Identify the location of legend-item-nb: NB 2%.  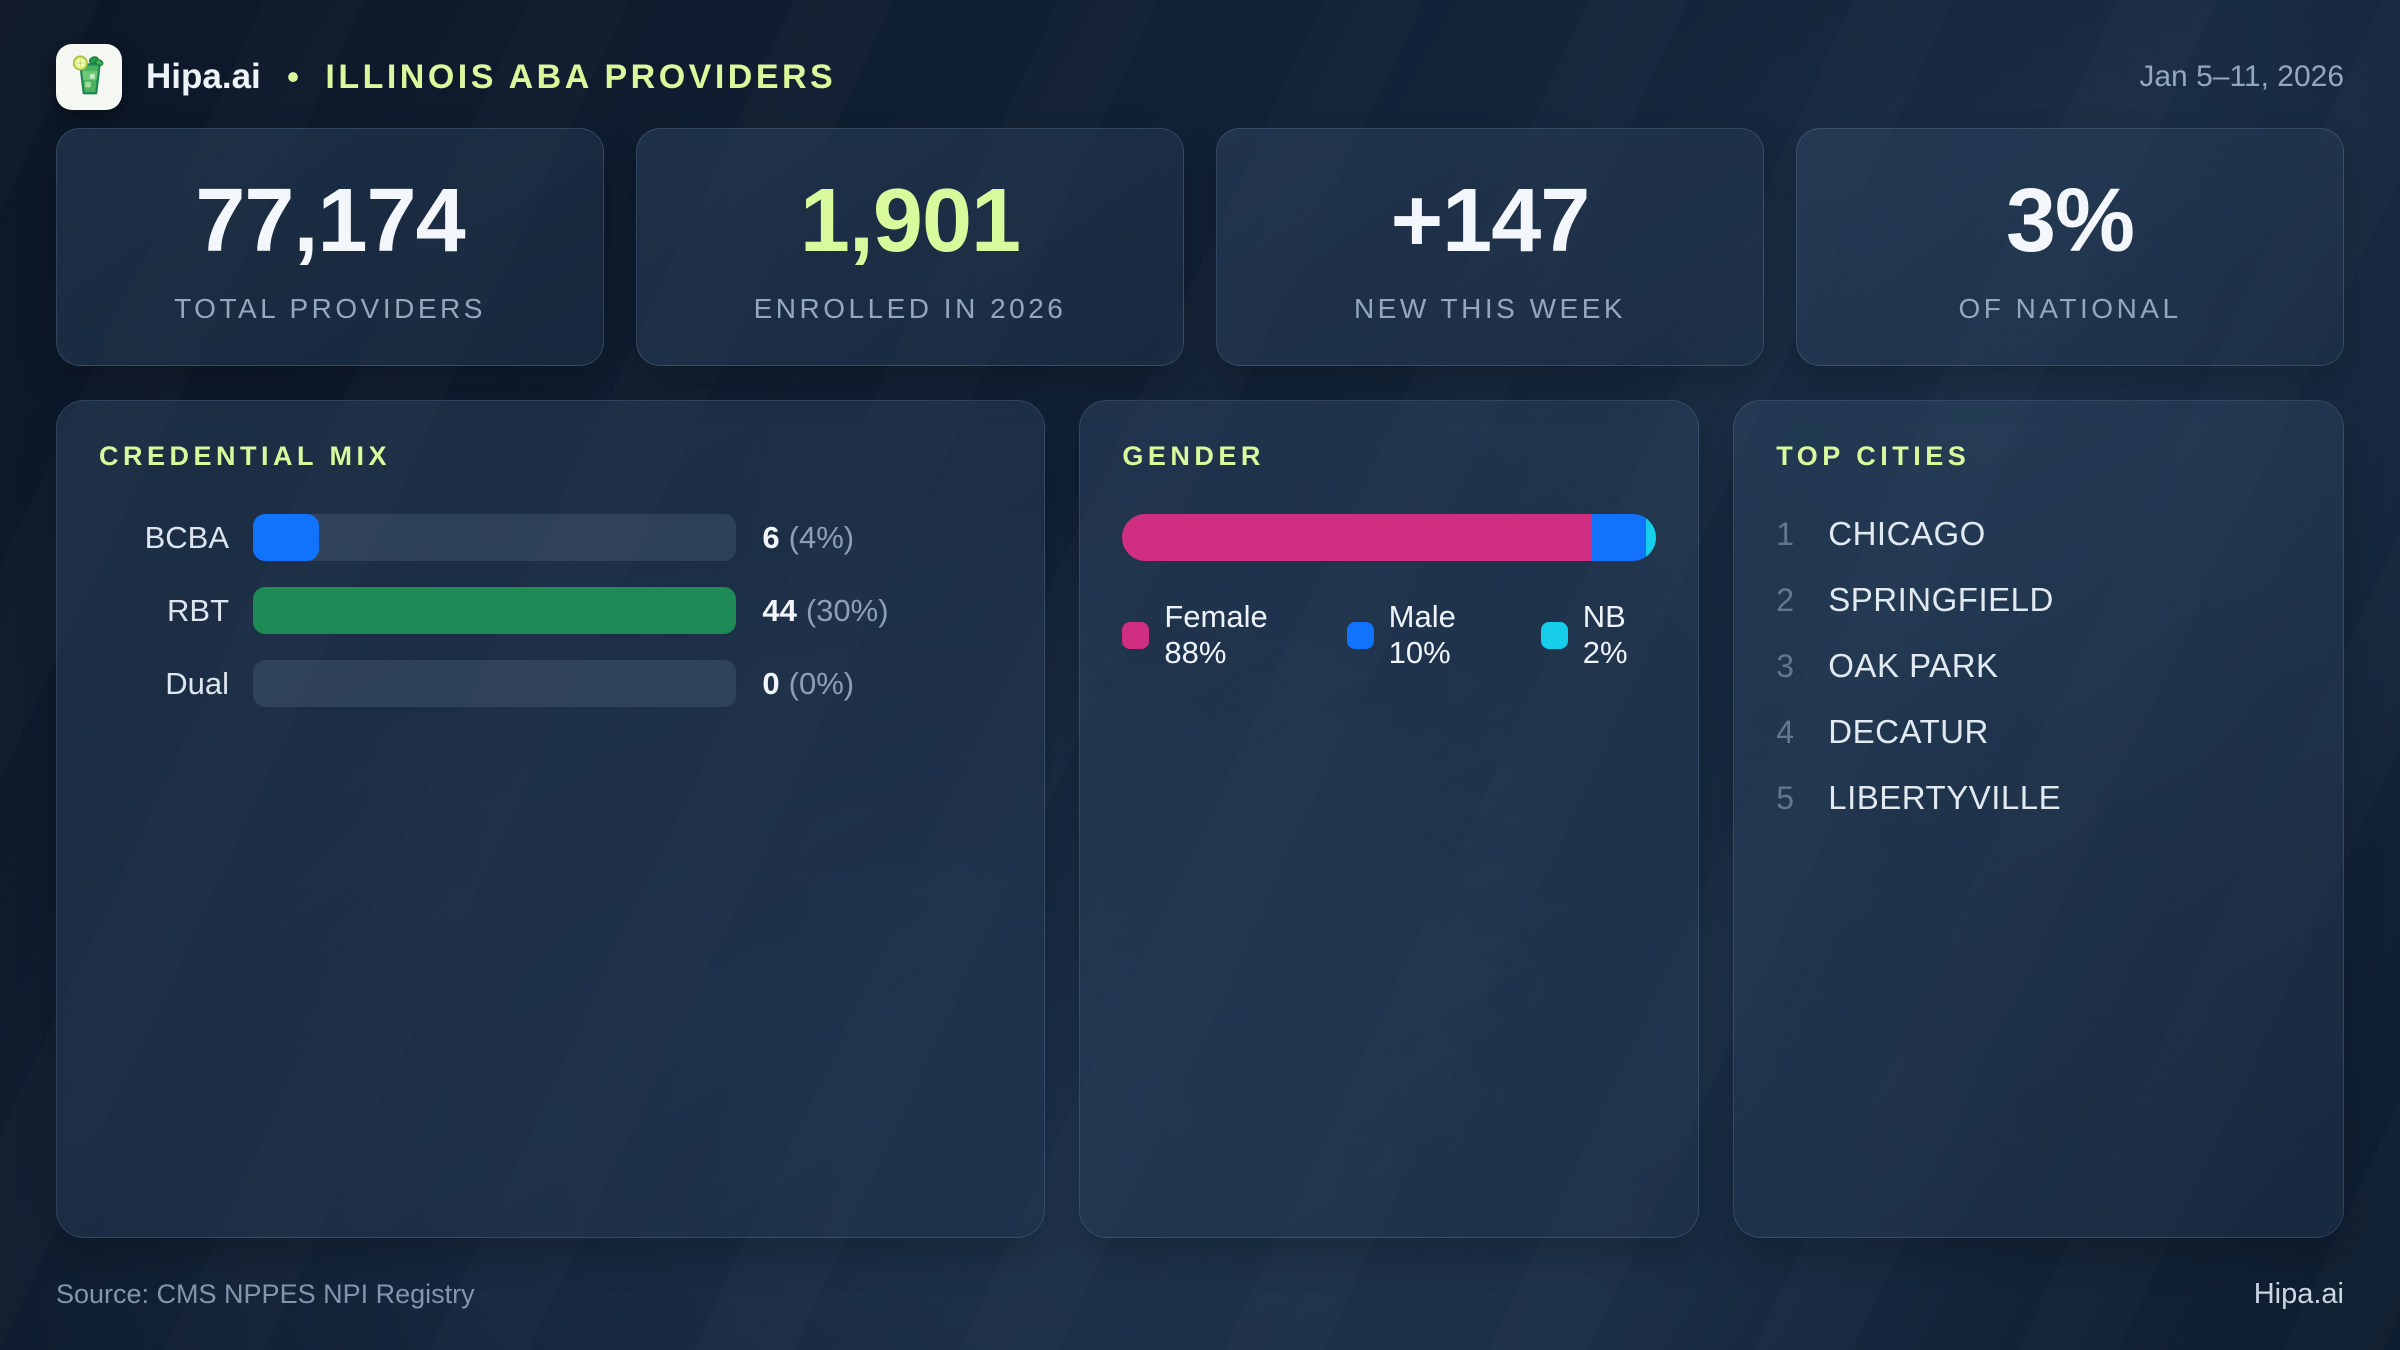
(1598, 635).